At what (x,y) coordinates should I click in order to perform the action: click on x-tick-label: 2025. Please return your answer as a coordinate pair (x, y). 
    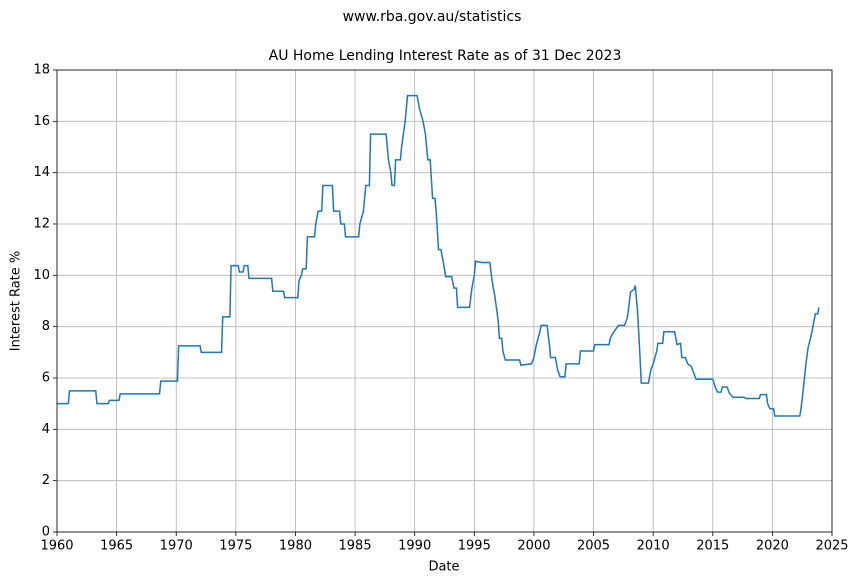
    Looking at the image, I should click on (831, 546).